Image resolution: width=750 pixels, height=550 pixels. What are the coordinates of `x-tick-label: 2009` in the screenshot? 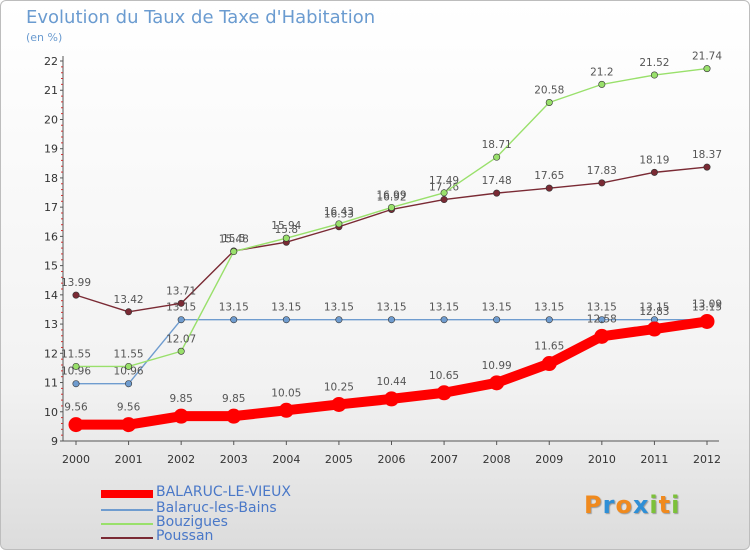 It's located at (549, 459).